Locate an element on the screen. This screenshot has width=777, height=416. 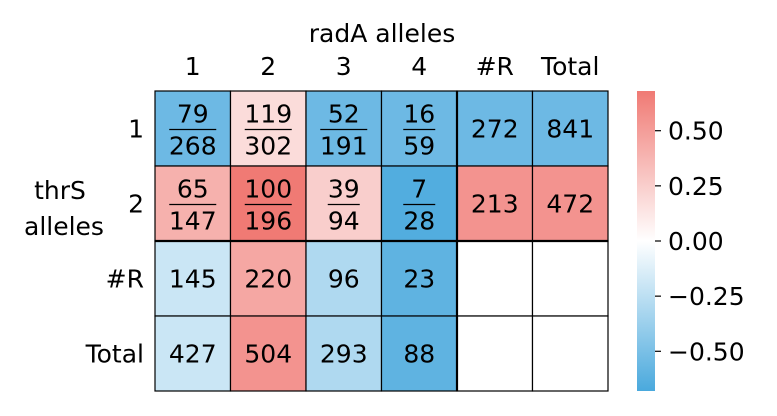
column-label: 2 is located at coordinates (268, 66).